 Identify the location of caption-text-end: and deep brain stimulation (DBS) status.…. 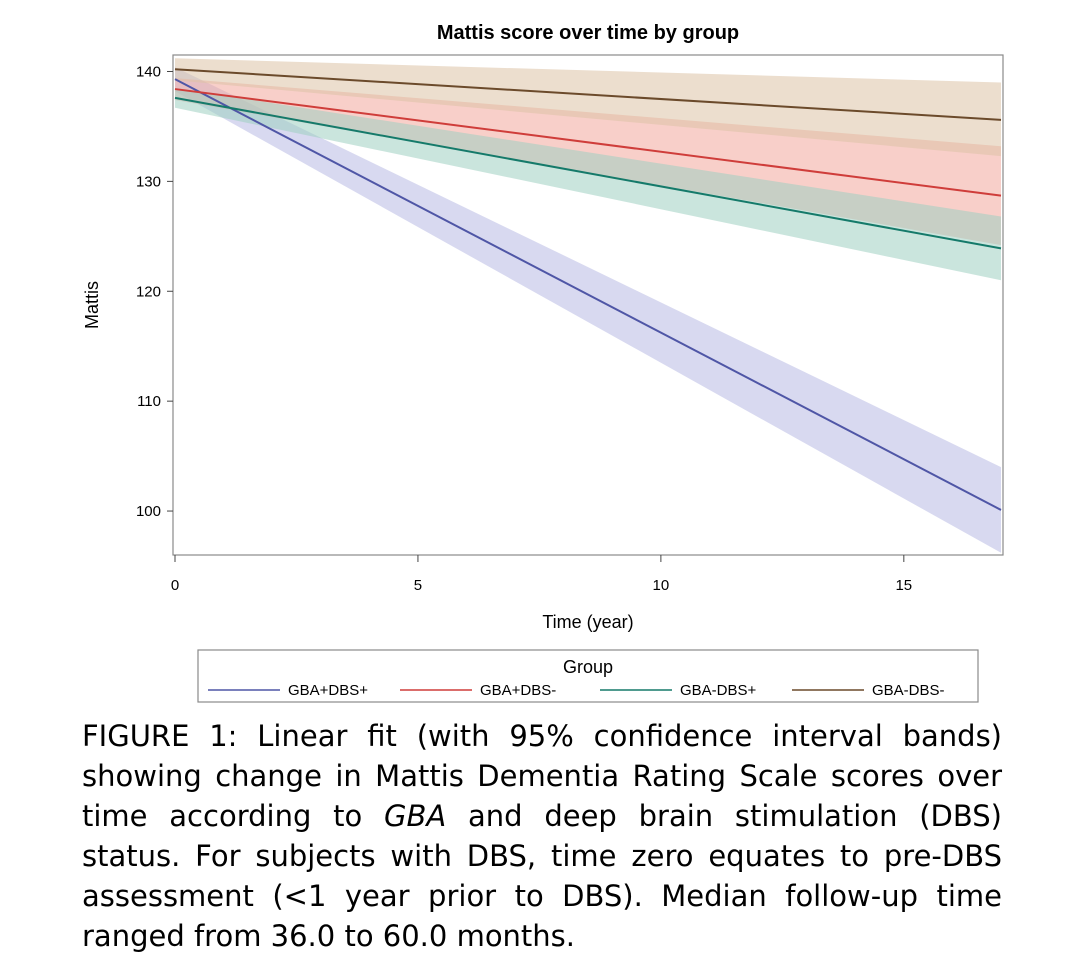
(542, 876).